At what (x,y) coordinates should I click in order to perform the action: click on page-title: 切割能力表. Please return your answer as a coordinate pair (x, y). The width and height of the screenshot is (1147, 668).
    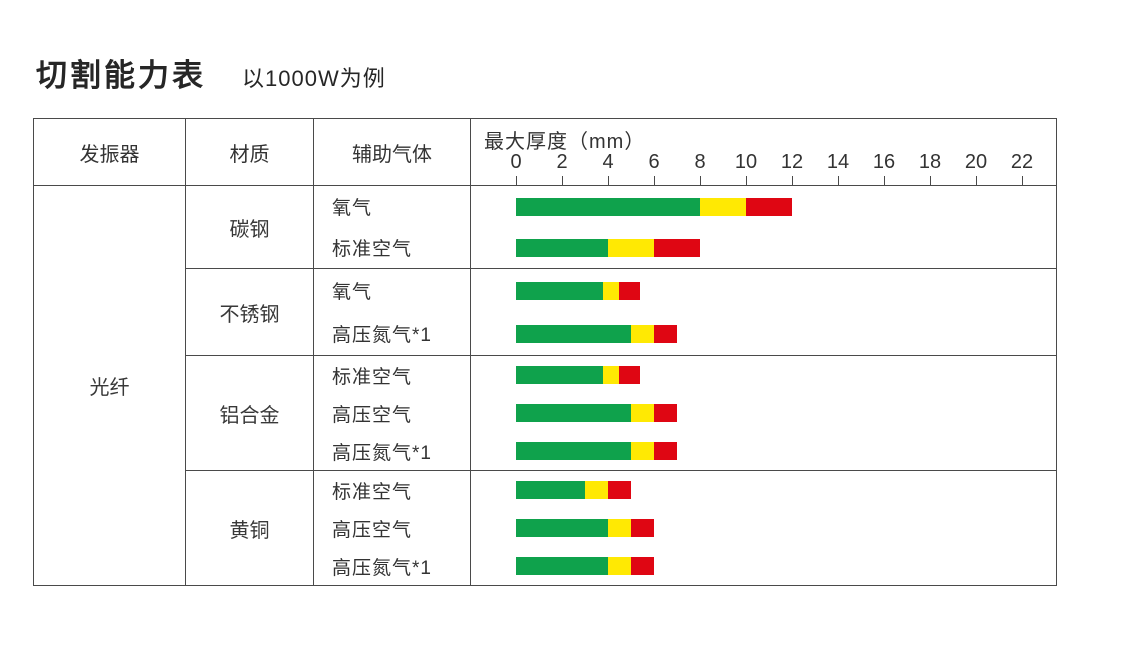
    Looking at the image, I should click on (121, 75).